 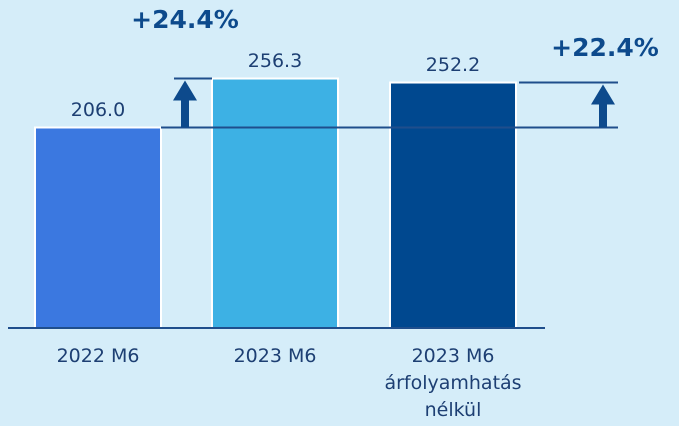 I want to click on x-tick-line: nélkül, so click(x=453, y=410).